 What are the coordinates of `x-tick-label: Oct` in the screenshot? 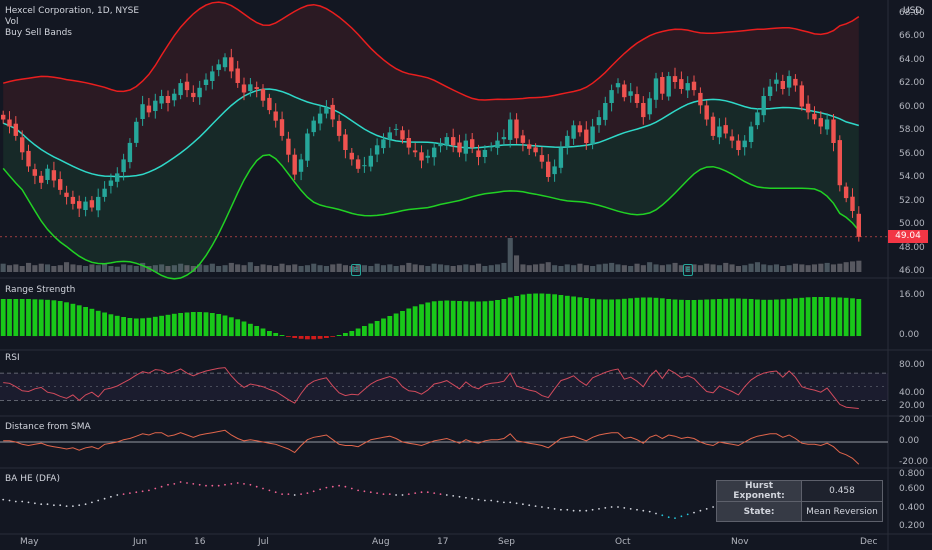 It's located at (623, 542).